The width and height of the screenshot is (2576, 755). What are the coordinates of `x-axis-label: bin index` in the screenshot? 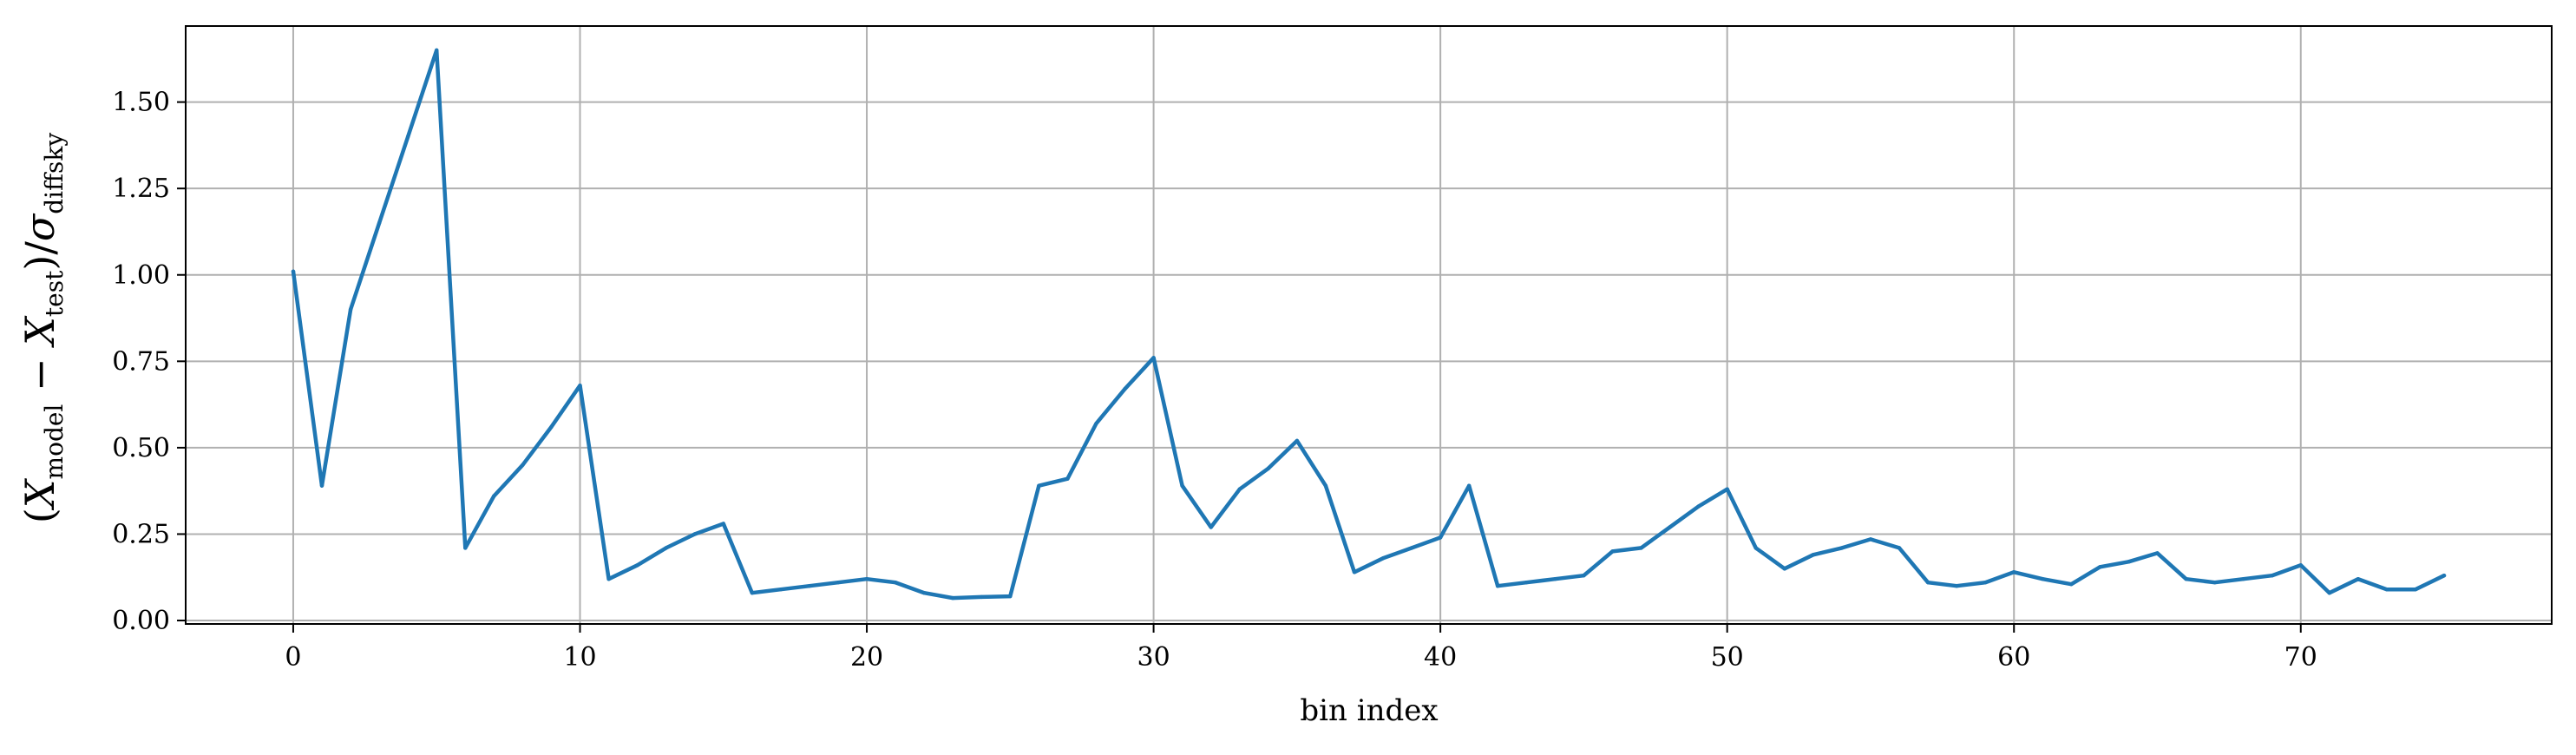 It's located at (1369, 710).